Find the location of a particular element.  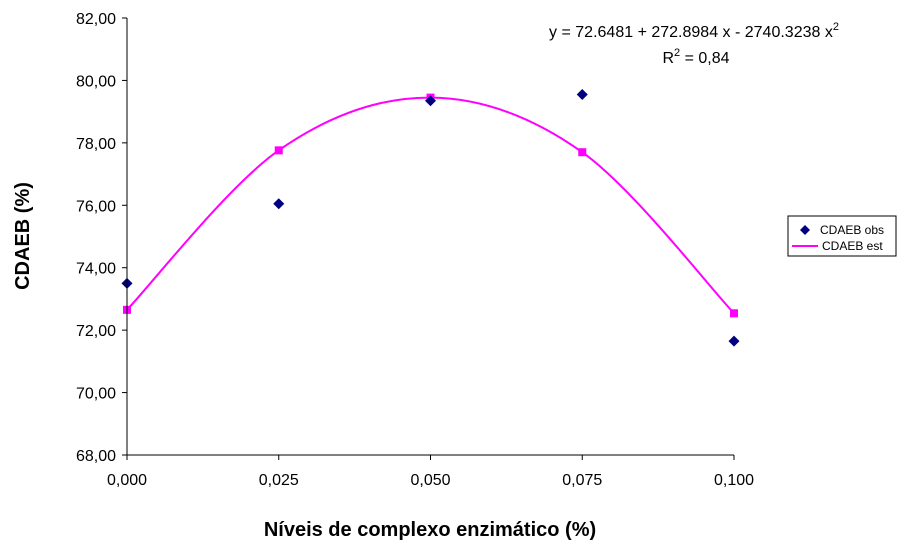

legend-obs-marker is located at coordinates (805, 230).